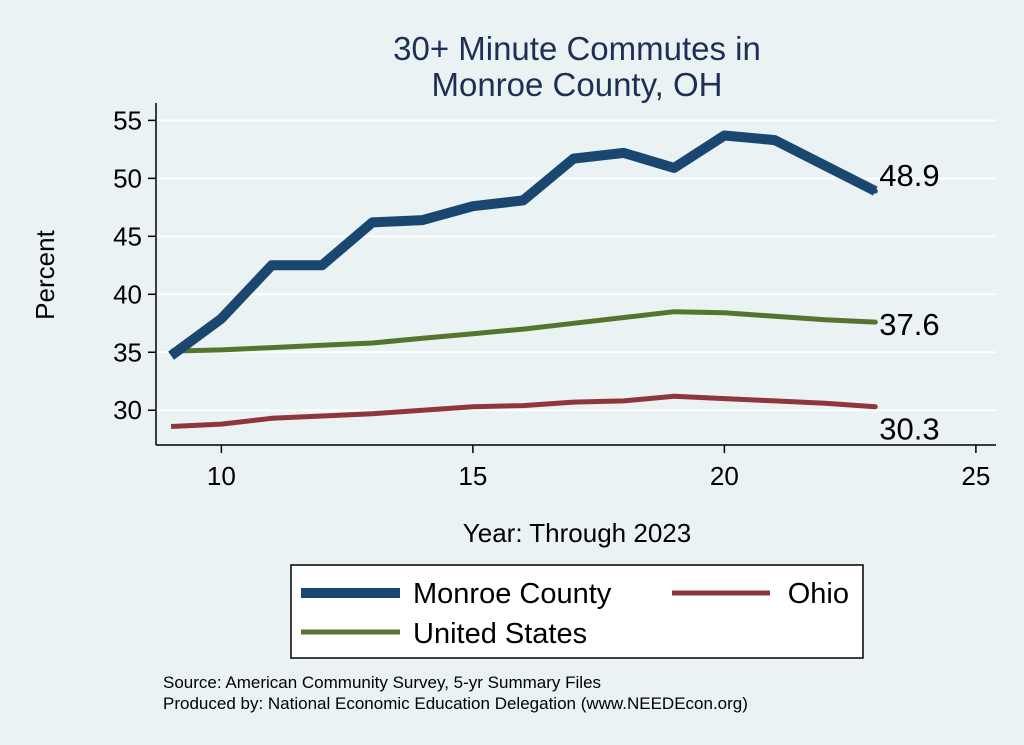 The height and width of the screenshot is (745, 1024). I want to click on end-label-united-states: 37.6, so click(909, 324).